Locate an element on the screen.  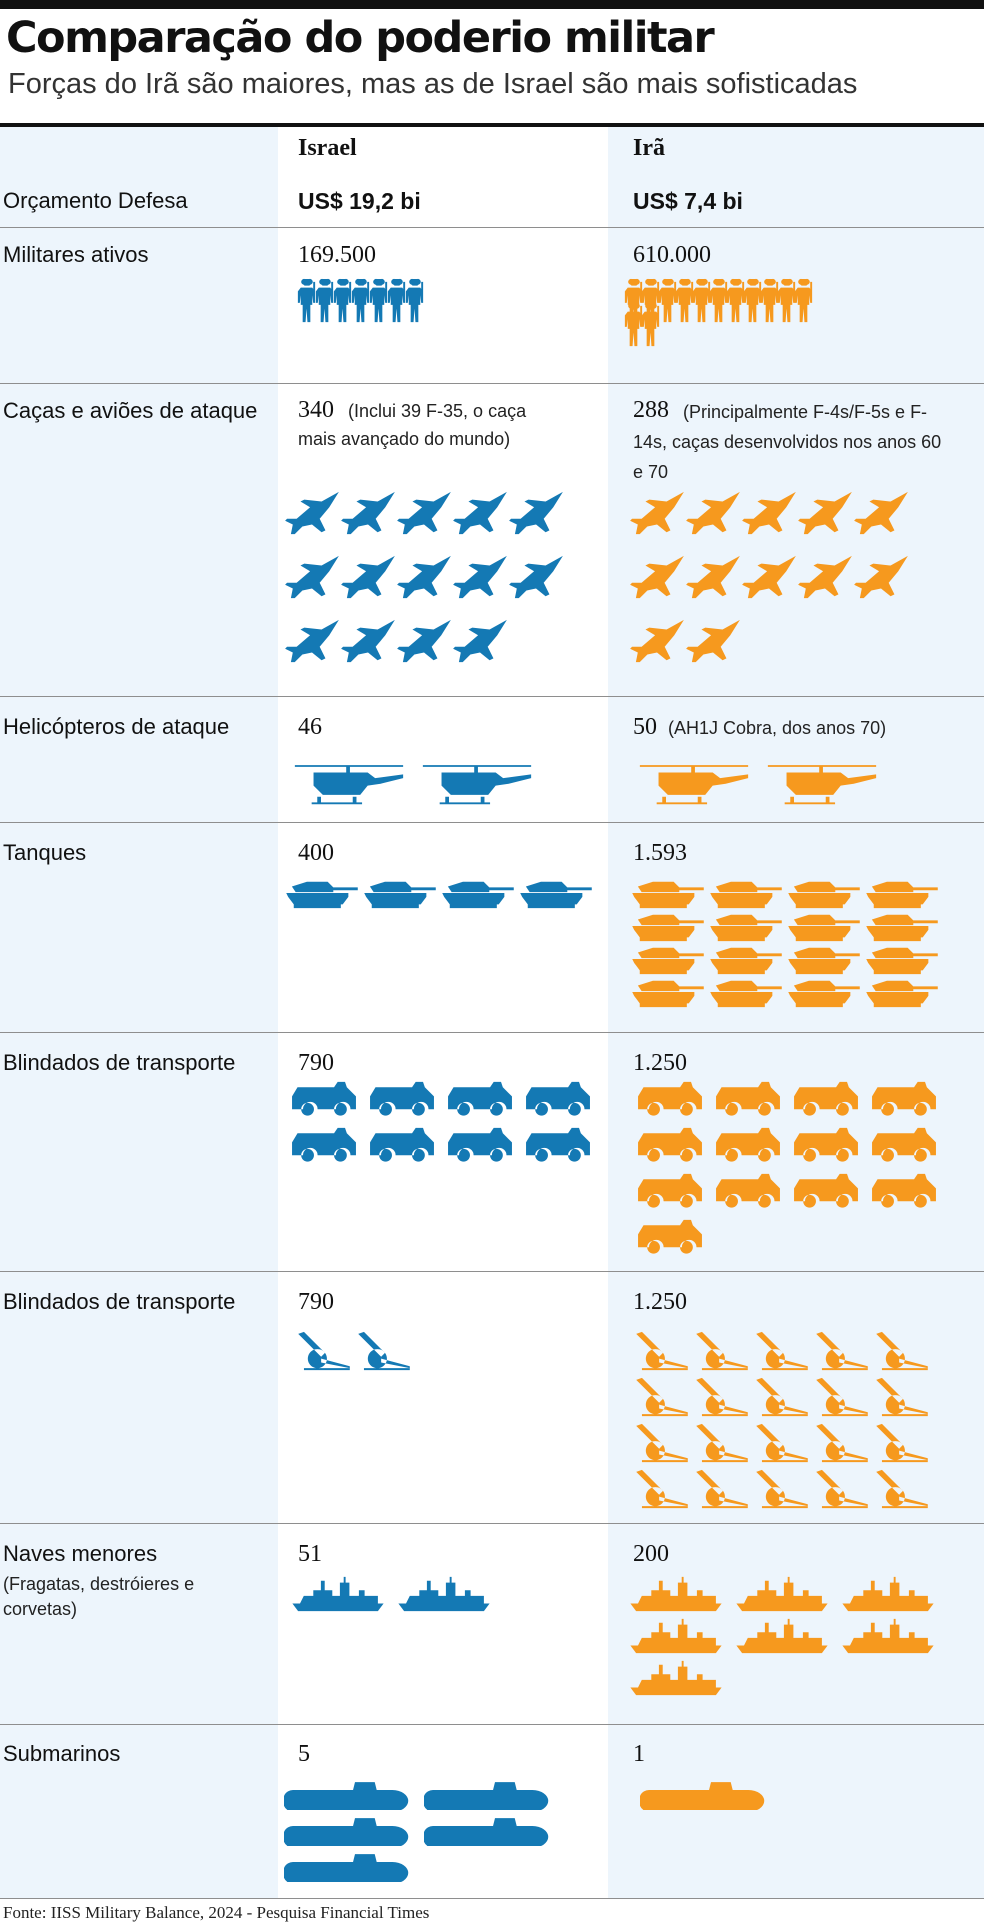
value-israel-active-military: 169.500 is located at coordinates (337, 255).